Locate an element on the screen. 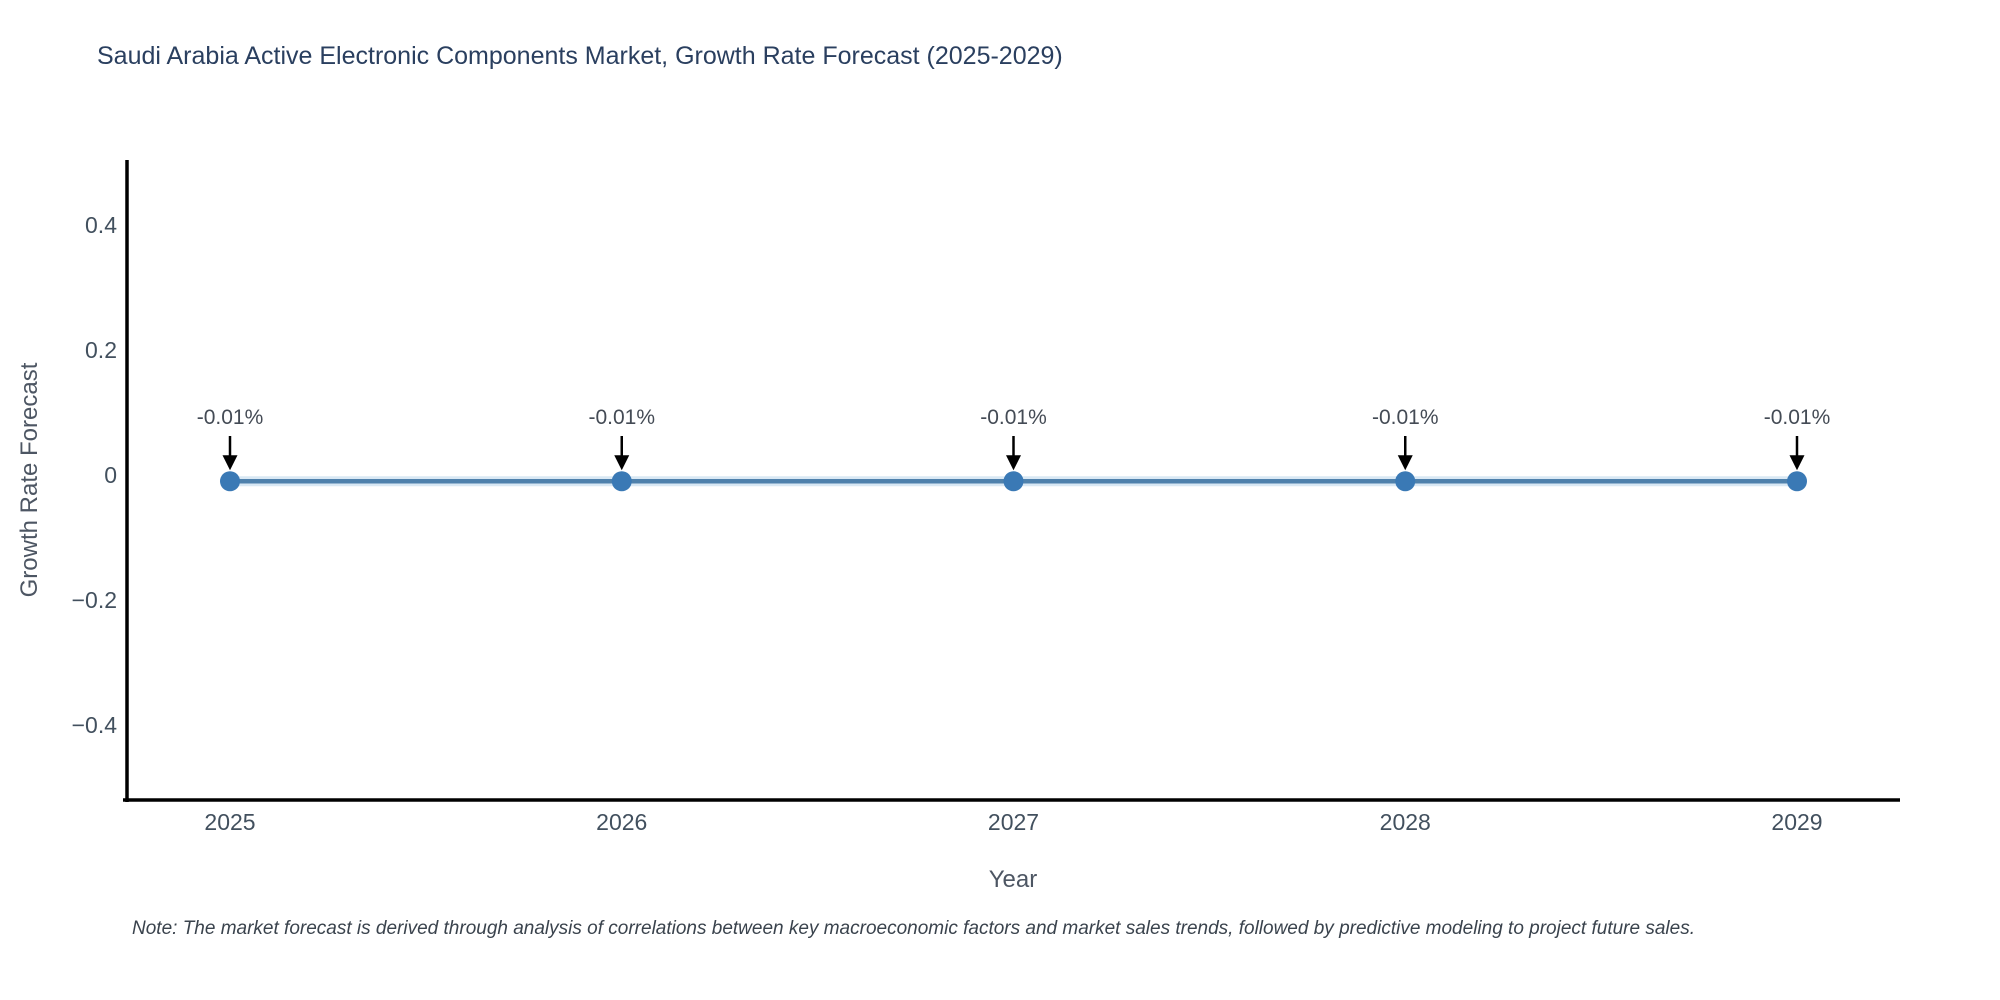 The image size is (2000, 1000). y-axis-title: Growth Rate Forecast is located at coordinates (29, 480).